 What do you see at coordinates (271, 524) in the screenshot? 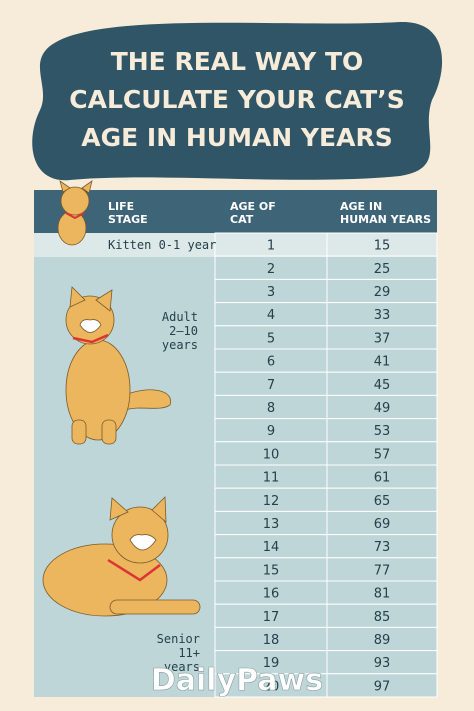
I see `cat-age: 13` at bounding box center [271, 524].